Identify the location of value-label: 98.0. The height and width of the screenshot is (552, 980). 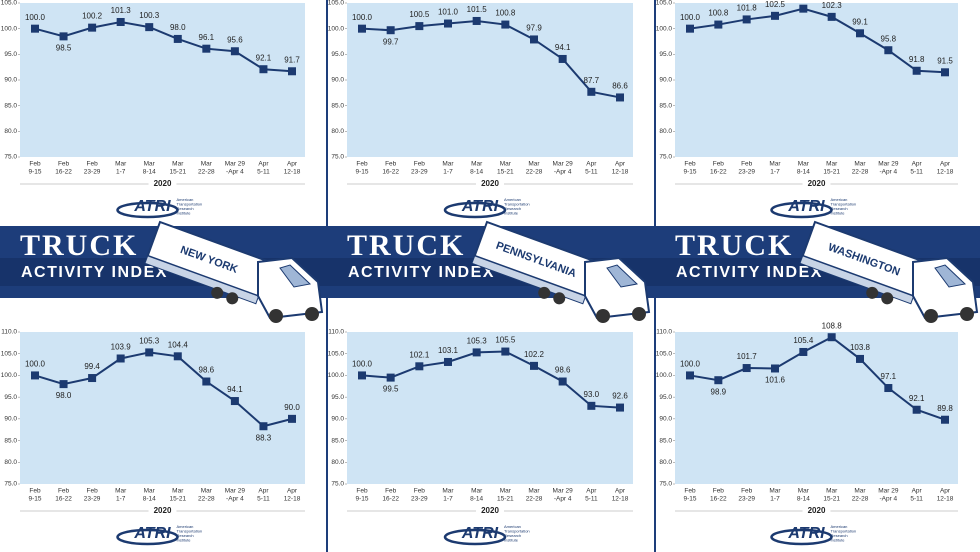
(64, 395).